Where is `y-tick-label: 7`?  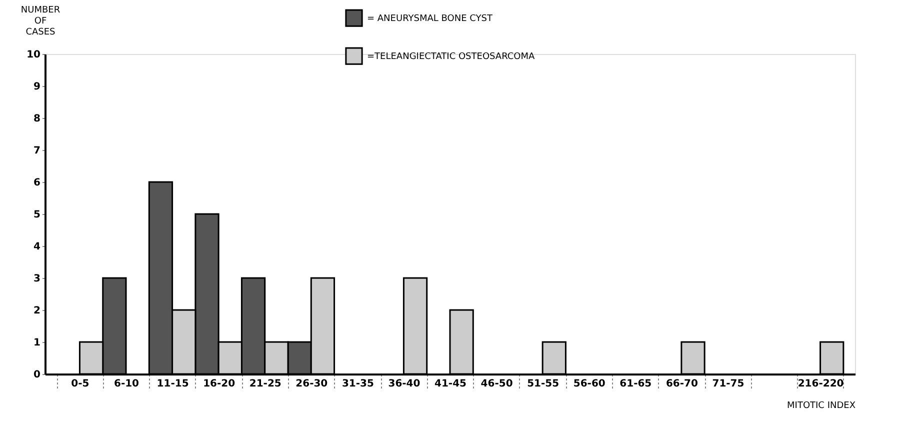 y-tick-label: 7 is located at coordinates (37, 151).